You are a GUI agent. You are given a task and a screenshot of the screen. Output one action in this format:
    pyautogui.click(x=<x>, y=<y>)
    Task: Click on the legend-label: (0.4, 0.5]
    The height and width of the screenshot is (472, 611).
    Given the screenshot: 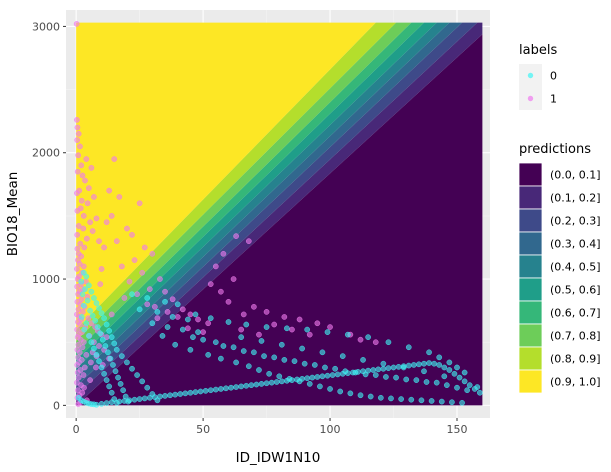 What is the action you would take?
    pyautogui.click(x=575, y=267)
    